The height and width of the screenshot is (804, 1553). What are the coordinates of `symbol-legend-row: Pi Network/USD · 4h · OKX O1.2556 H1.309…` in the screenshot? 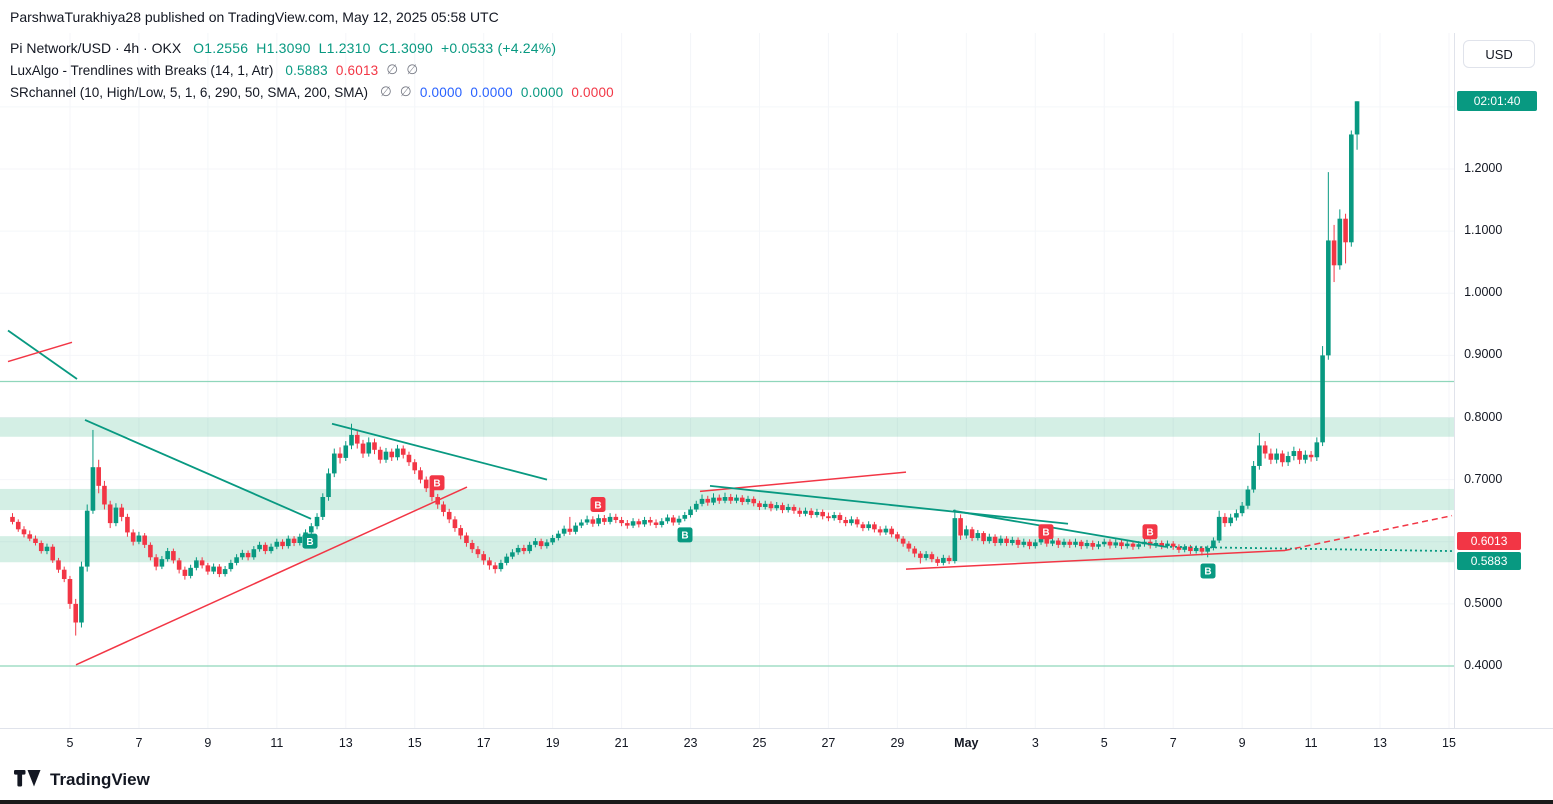 It's located at (312, 48).